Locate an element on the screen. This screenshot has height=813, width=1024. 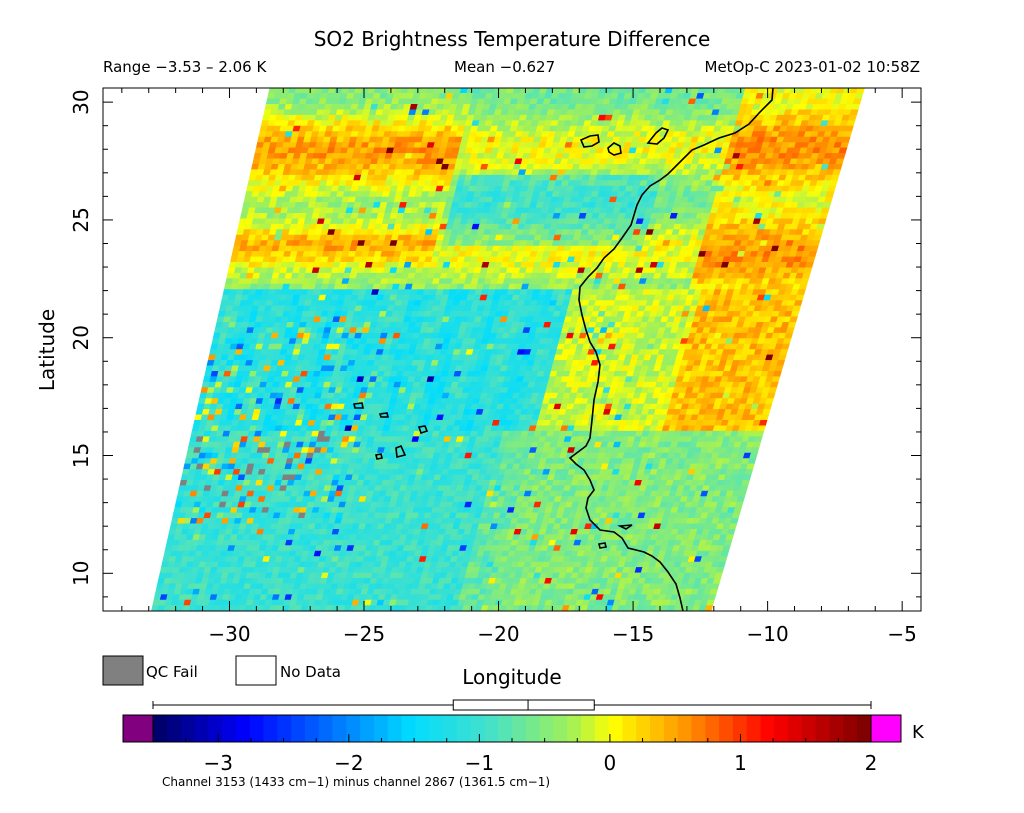
mean-label: Mean −0.627 is located at coordinates (504, 67).